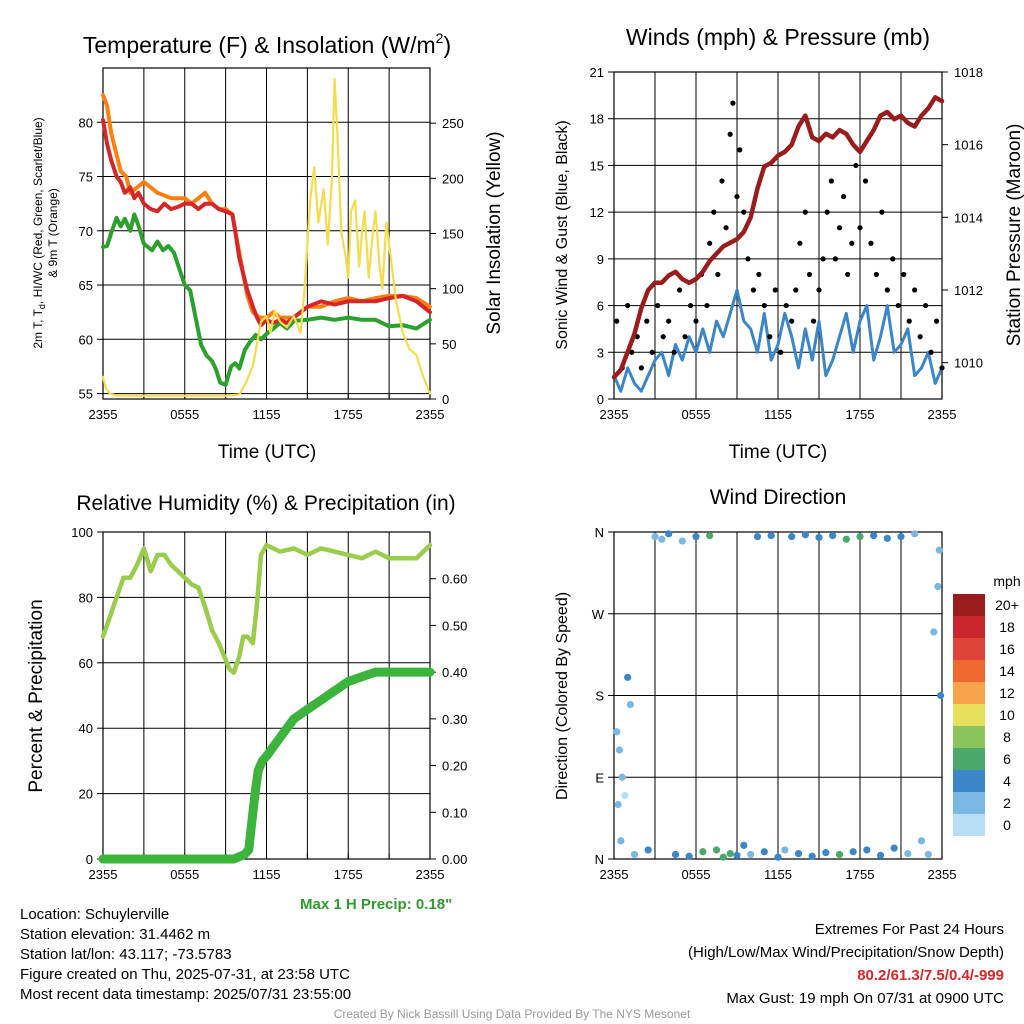  Describe the element at coordinates (445, 399) in the screenshot. I see `y-tick-label-right: 0` at that location.